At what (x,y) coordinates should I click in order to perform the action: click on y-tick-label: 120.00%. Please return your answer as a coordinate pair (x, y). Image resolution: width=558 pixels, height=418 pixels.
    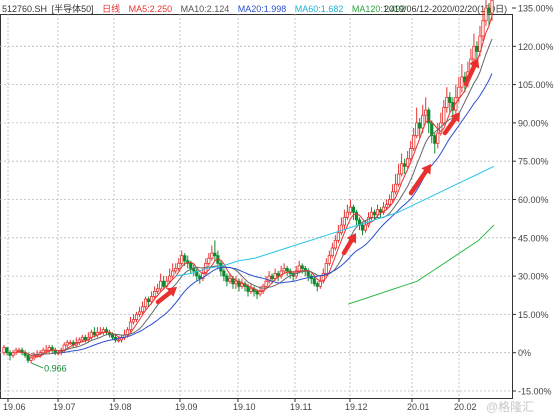
    Looking at the image, I should click on (536, 47).